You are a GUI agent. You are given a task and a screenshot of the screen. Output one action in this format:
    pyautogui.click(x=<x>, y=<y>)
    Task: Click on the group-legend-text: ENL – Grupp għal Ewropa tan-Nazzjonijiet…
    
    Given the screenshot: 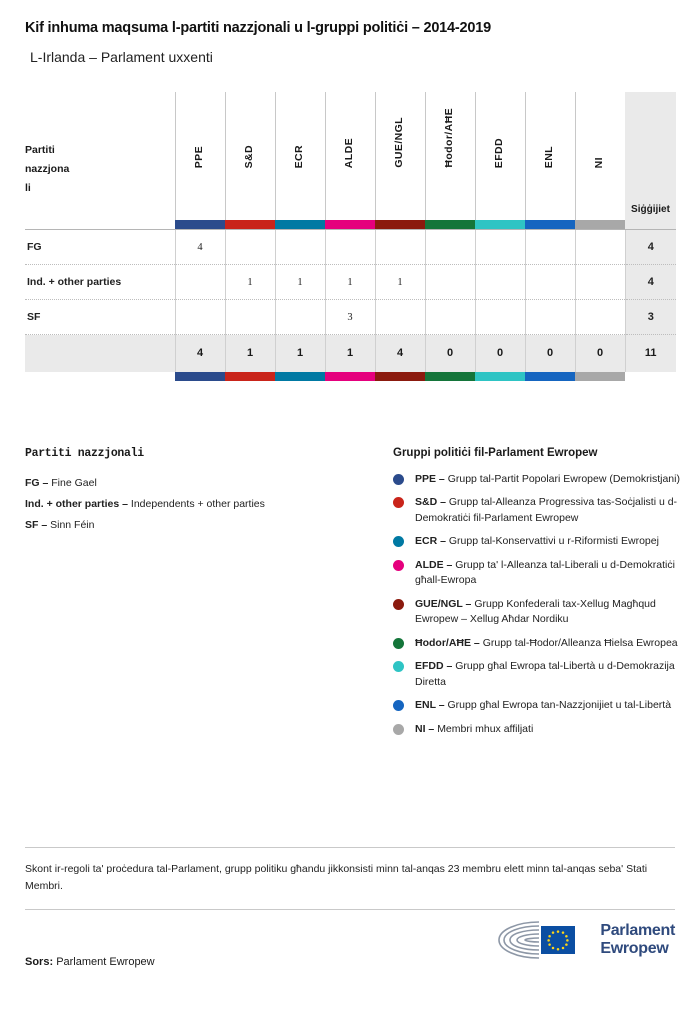 What is the action you would take?
    pyautogui.click(x=543, y=706)
    